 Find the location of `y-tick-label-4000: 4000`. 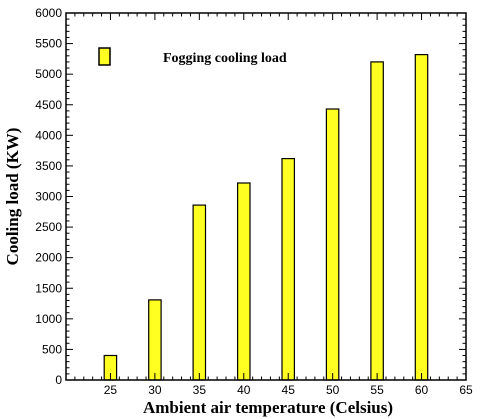

y-tick-label-4000: 4000 is located at coordinates (48, 135).